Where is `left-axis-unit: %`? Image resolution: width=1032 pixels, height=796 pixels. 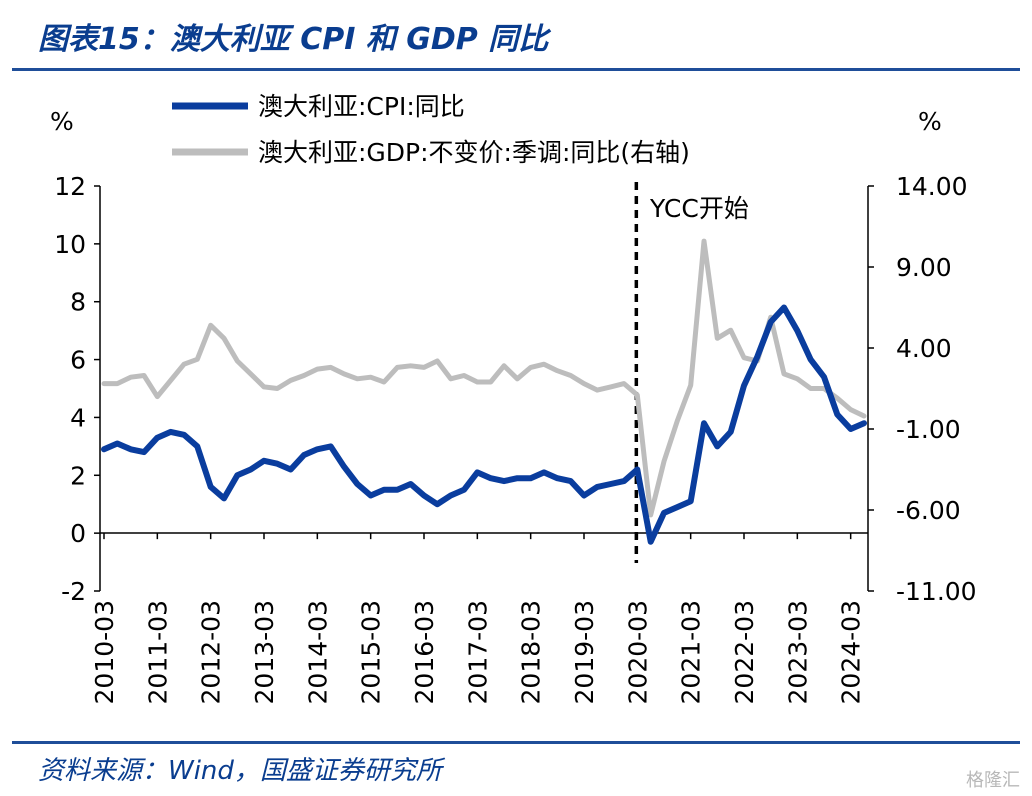 left-axis-unit: % is located at coordinates (62, 121).